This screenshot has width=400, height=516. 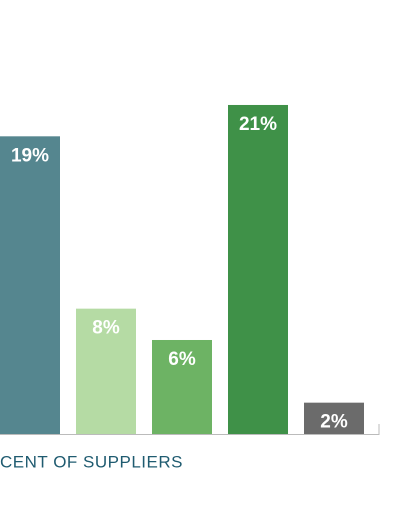 I want to click on axis-title: CENT OF SUPPLIERS, so click(x=91, y=461).